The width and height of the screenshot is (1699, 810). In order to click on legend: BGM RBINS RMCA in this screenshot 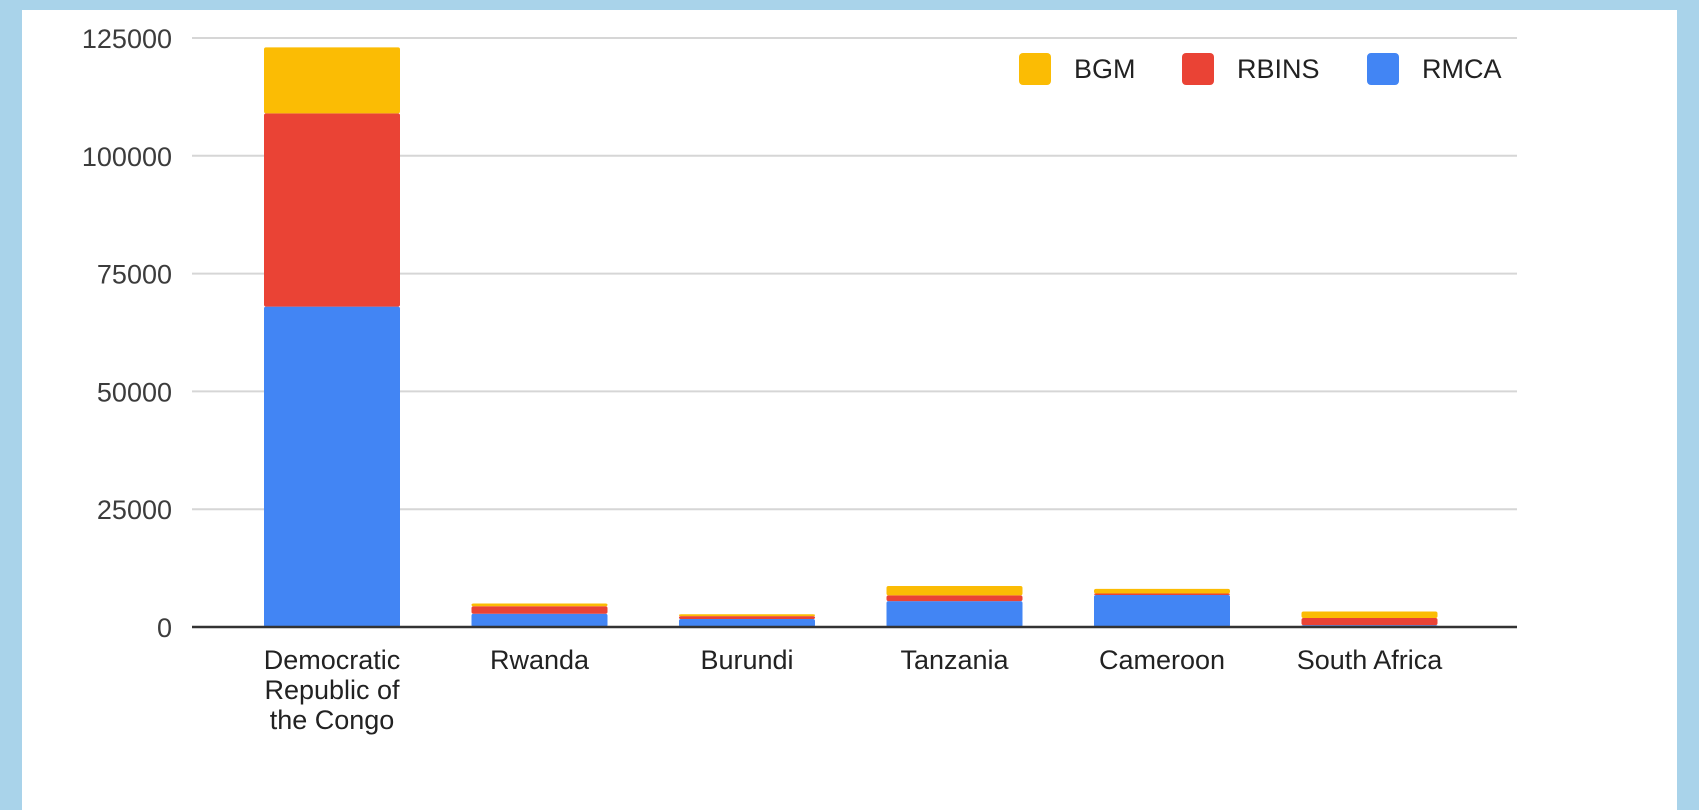, I will do `click(1260, 69)`.